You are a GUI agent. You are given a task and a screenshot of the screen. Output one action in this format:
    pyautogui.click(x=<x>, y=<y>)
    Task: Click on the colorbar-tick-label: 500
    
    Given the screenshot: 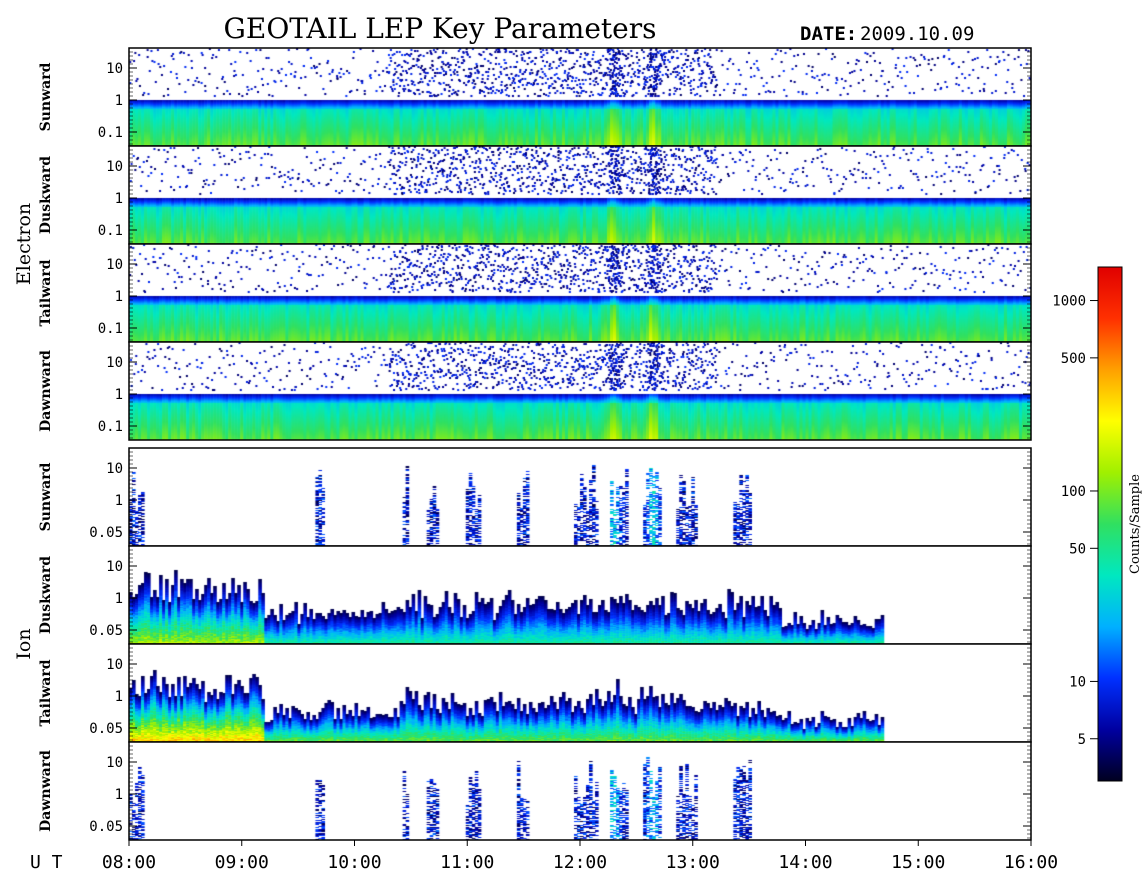 What is the action you would take?
    pyautogui.click(x=1073, y=359)
    